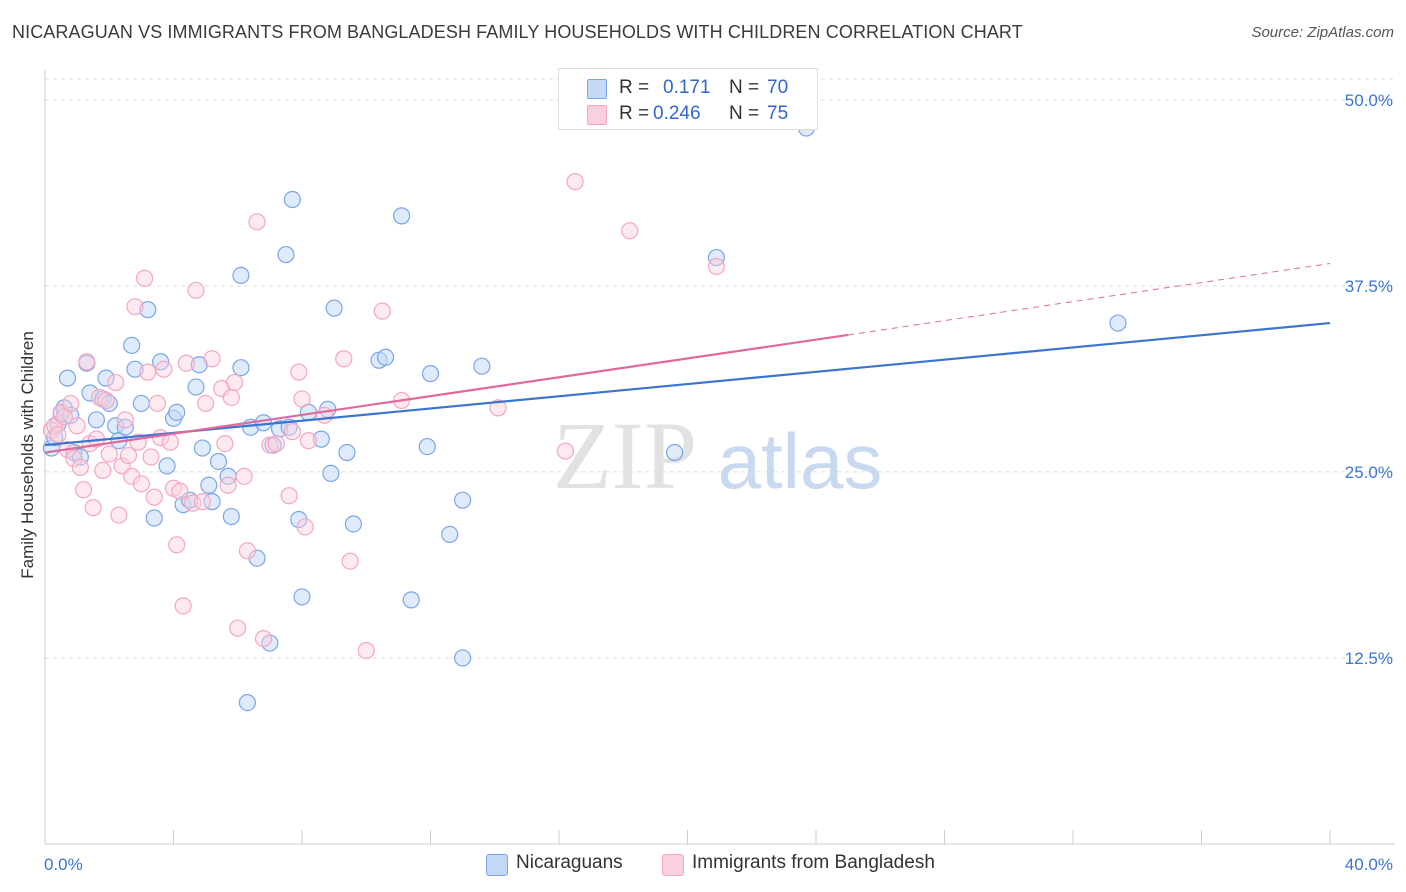  What do you see at coordinates (778, 87) in the screenshot?
I see `legend-n-value: 70` at bounding box center [778, 87].